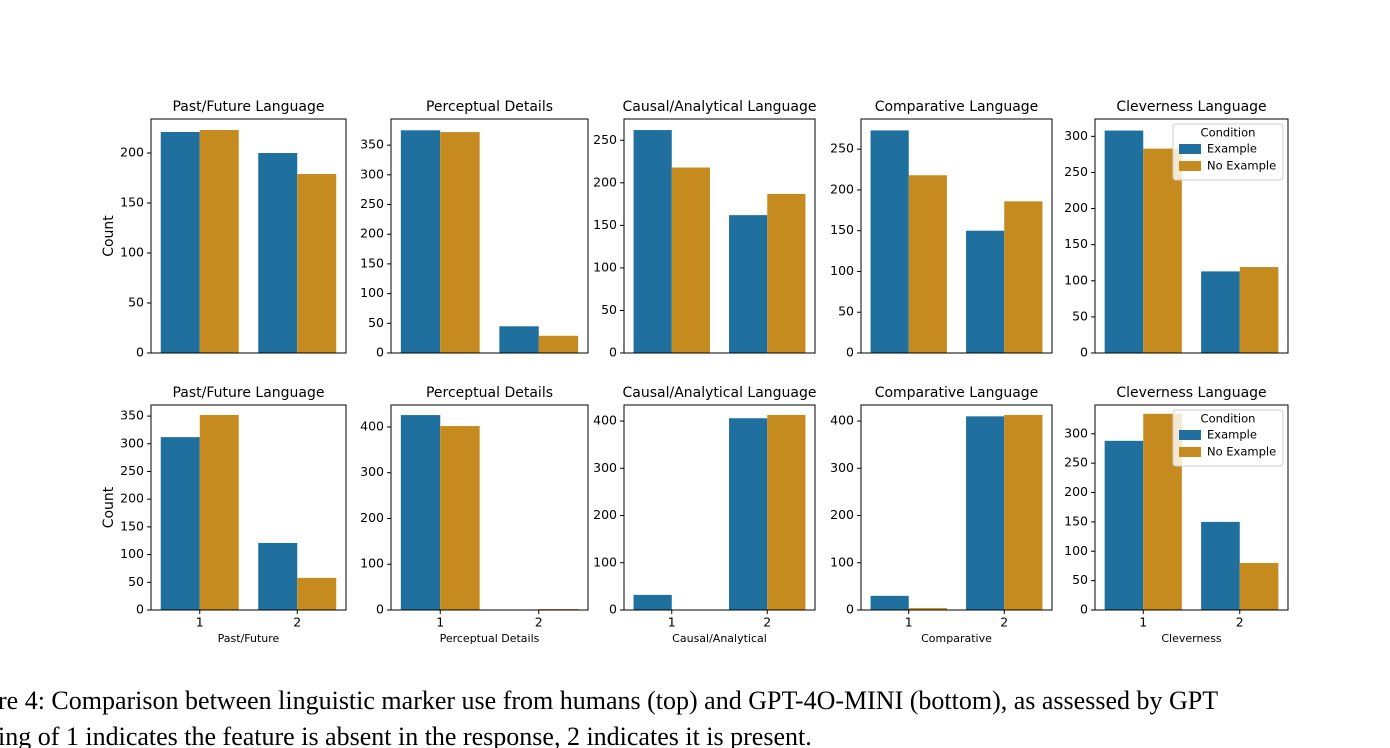  Describe the element at coordinates (1232, 149) in the screenshot. I see `legend-label: Example` at that location.